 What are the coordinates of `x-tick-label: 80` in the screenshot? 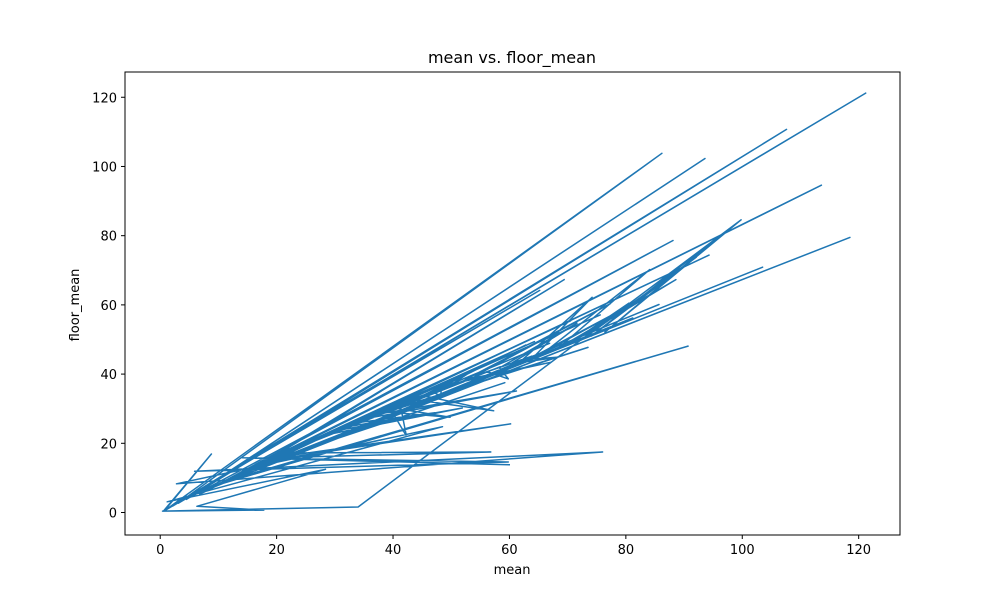 It's located at (626, 550).